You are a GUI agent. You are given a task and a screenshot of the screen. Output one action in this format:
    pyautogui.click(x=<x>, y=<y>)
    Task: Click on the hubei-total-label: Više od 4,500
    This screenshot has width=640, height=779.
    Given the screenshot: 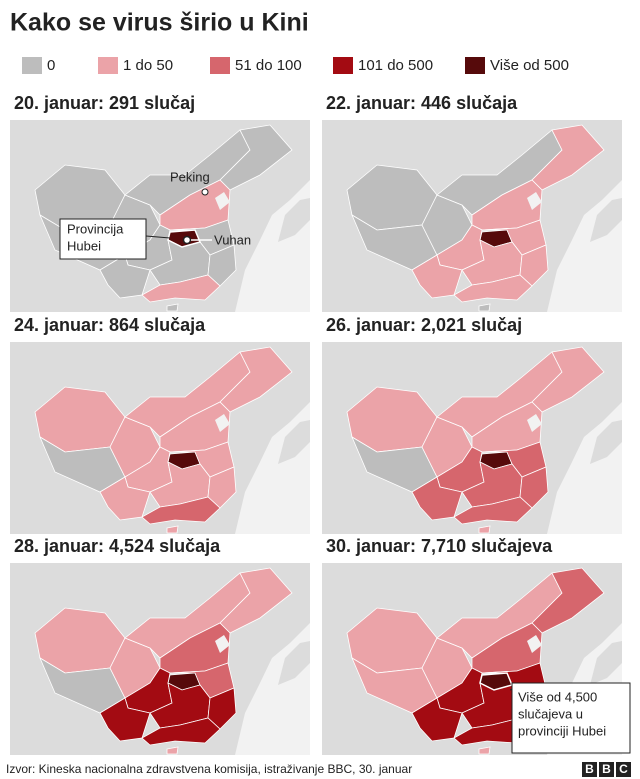 What is the action you would take?
    pyautogui.click(x=557, y=696)
    